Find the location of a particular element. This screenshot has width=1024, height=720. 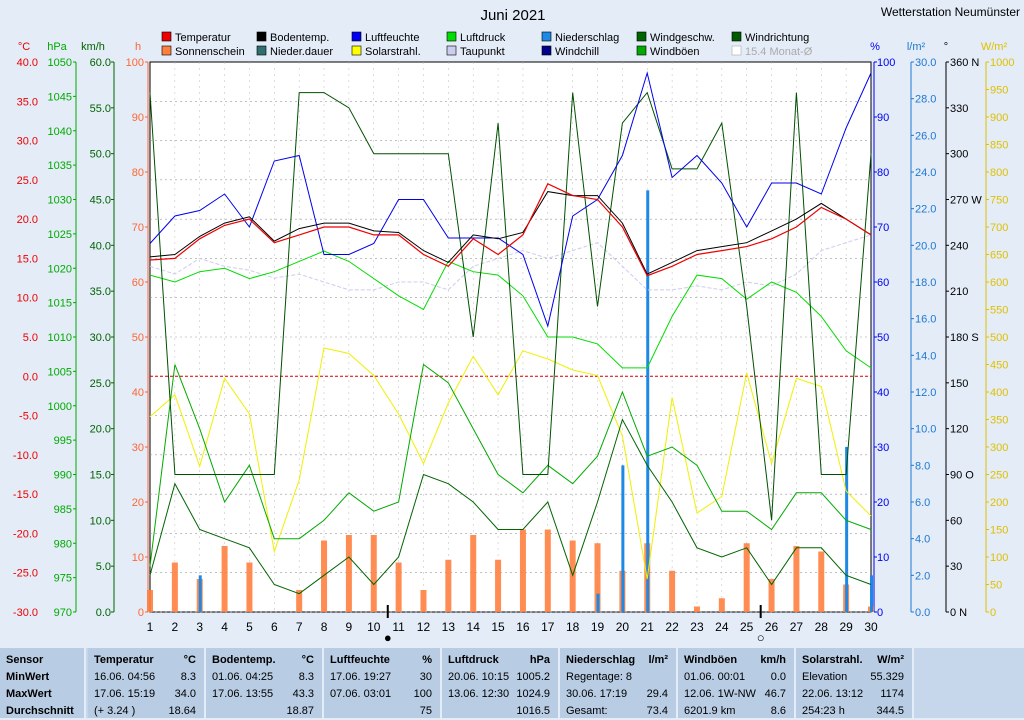

hours-tick-label: 20 is located at coordinates (138, 503).